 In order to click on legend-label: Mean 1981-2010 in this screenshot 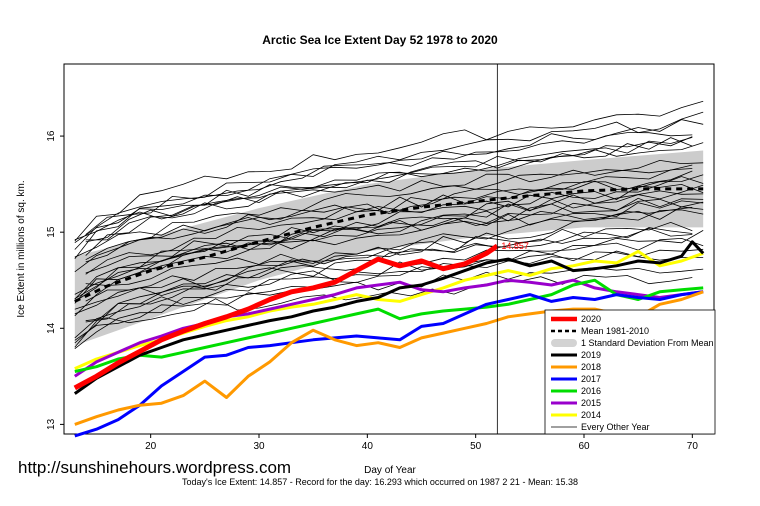, I will do `click(615, 331)`.